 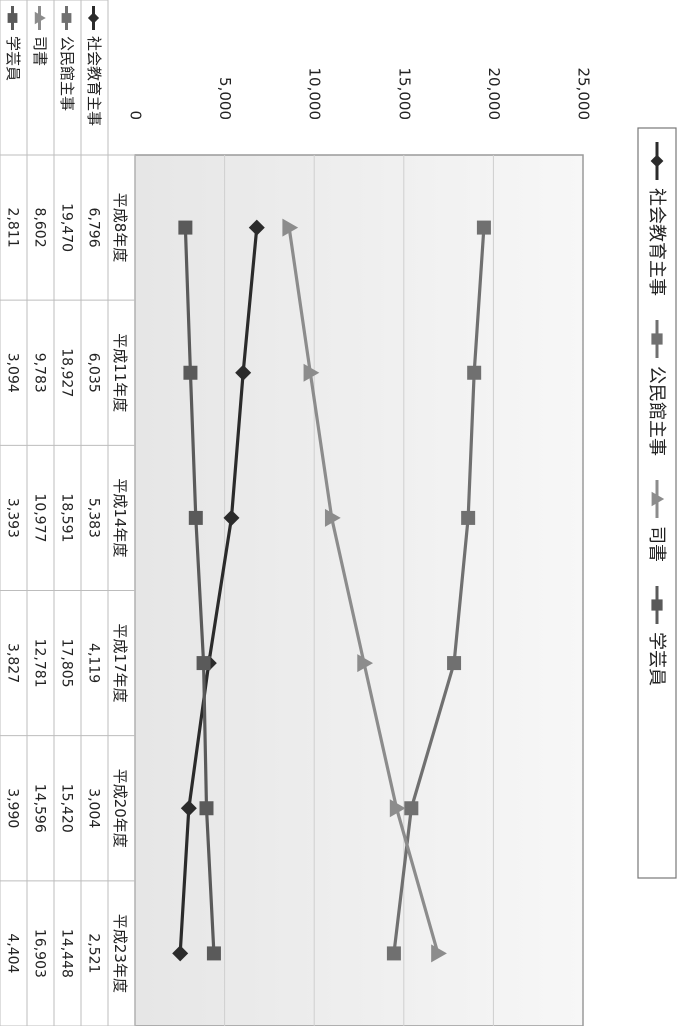 What do you see at coordinates (94, 81) in the screenshot?
I see `table-series-name: 社会教育主事` at bounding box center [94, 81].